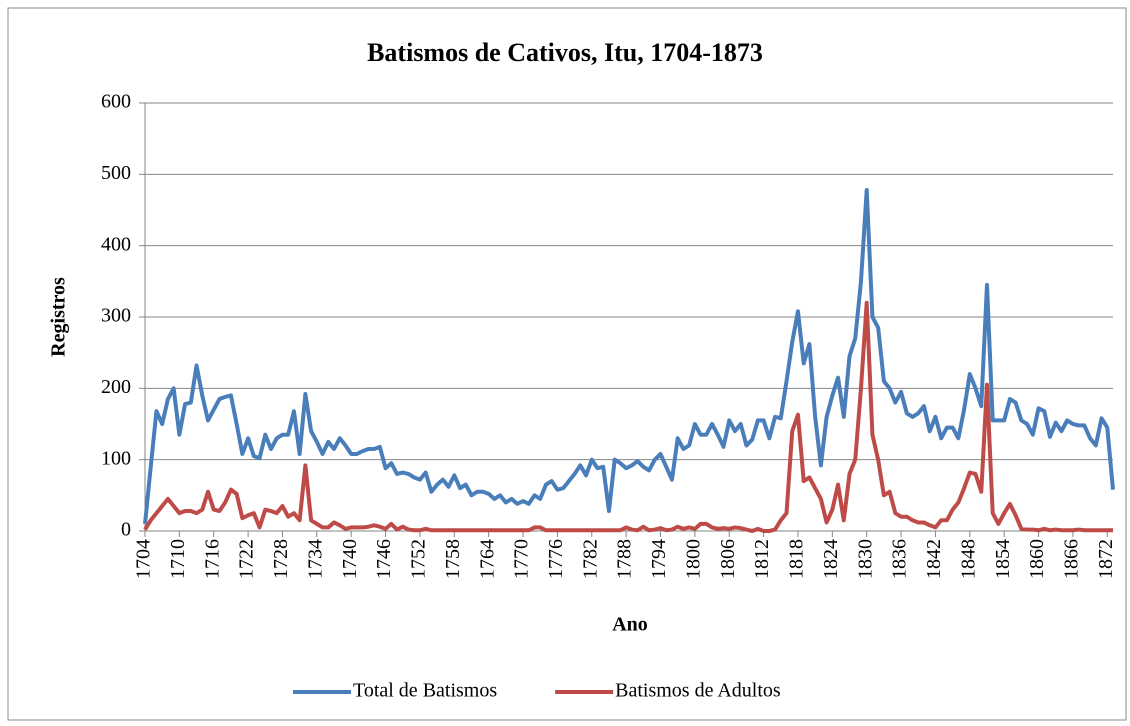 The image size is (1130, 726). Describe the element at coordinates (116, 316) in the screenshot. I see `y-tick-label: 300` at that location.